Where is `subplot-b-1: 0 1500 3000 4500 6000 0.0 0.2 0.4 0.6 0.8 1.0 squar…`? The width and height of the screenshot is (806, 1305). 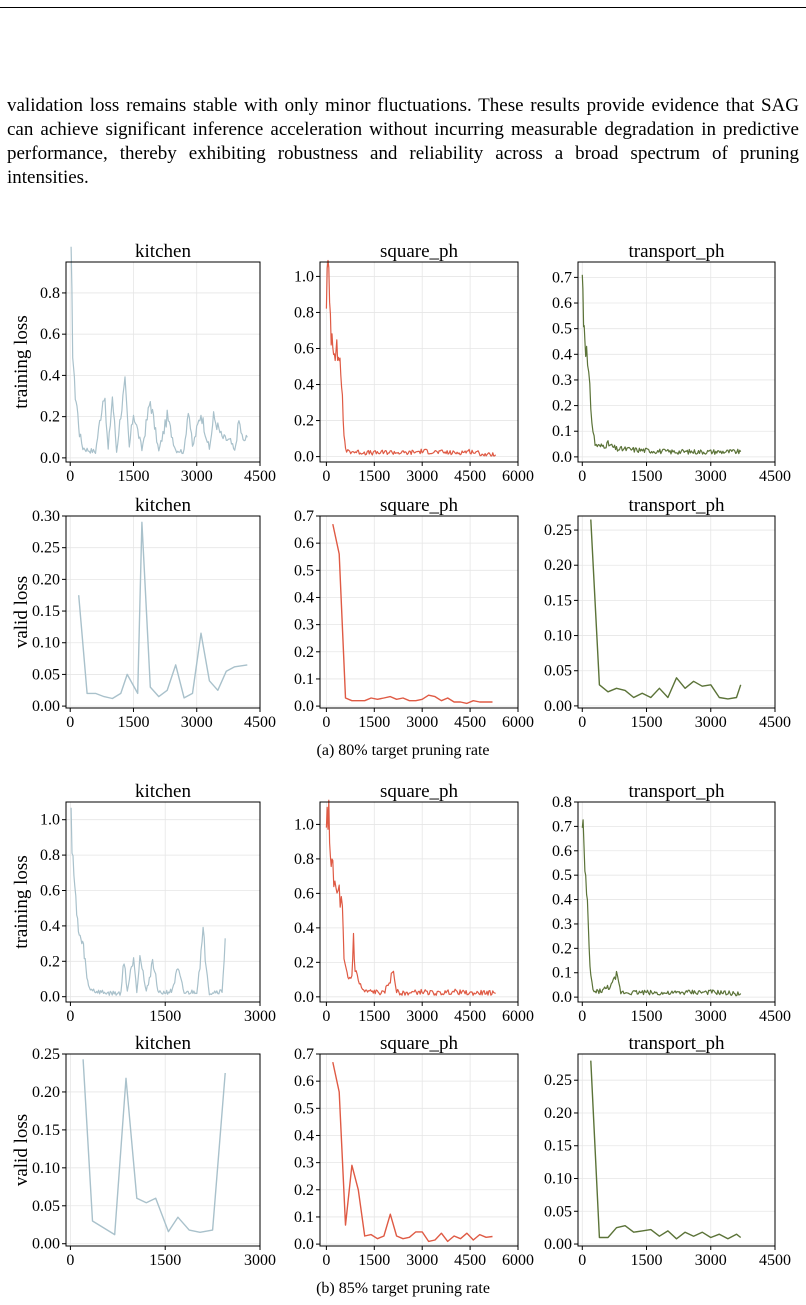 subplot-b-1: 0 1500 3000 4500 6000 0.0 0.2 0.4 0.6 0.8 1.0 squar… is located at coordinates (414, 903).